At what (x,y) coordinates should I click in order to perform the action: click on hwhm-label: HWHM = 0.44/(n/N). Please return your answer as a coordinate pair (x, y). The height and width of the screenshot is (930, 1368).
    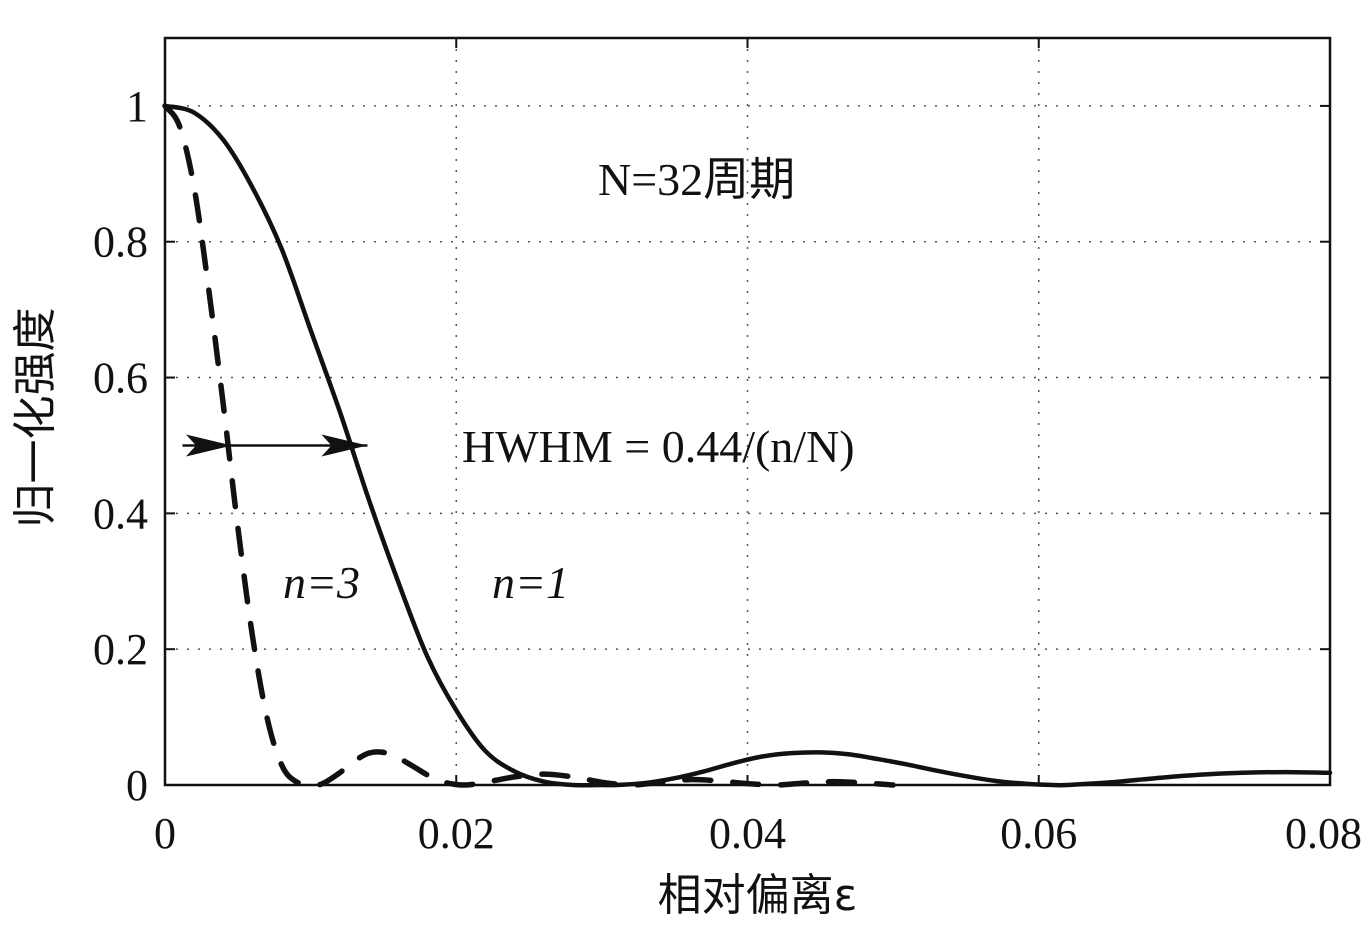
    Looking at the image, I should click on (658, 446).